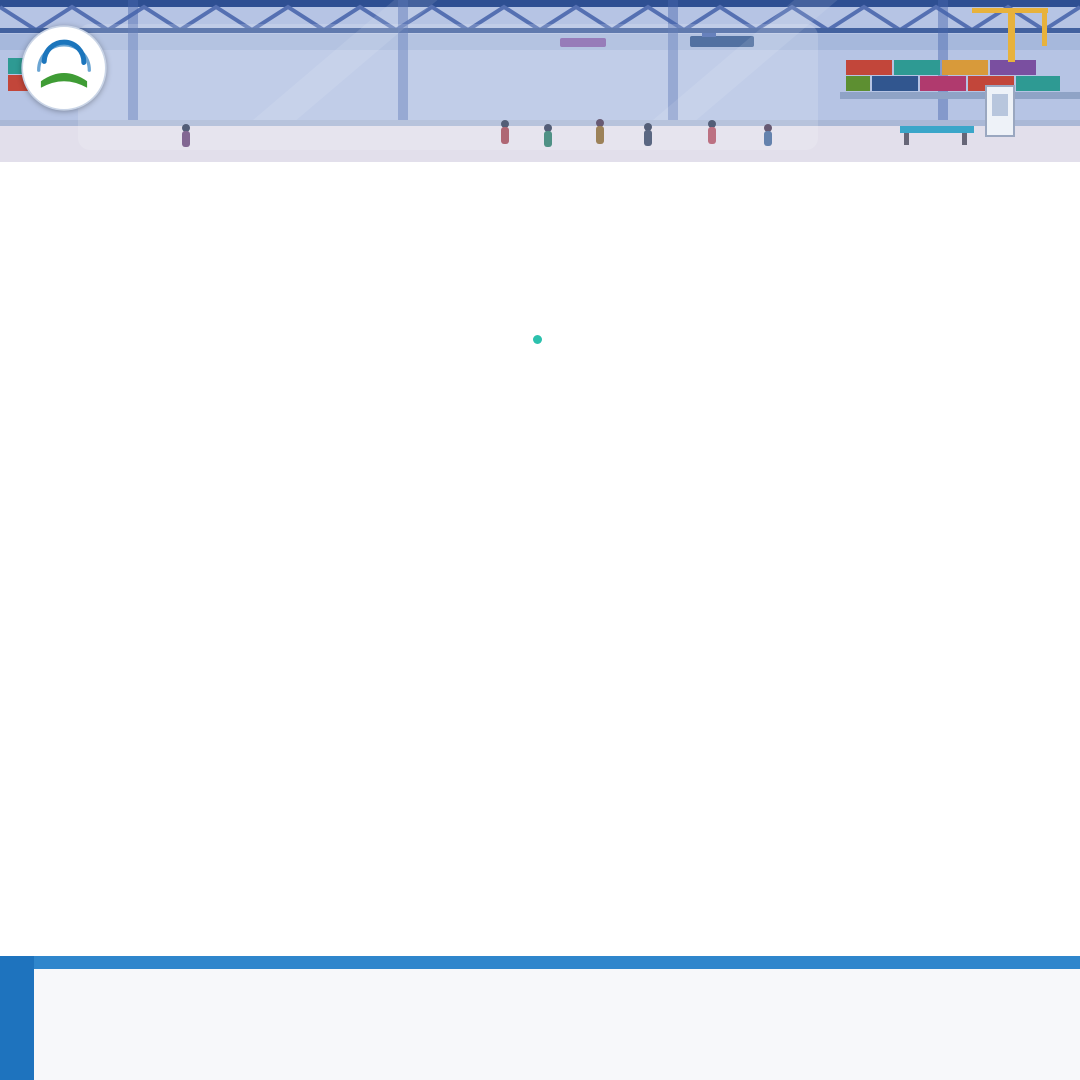  What do you see at coordinates (960, 79) in the screenshot?
I see `container-stack` at bounding box center [960, 79].